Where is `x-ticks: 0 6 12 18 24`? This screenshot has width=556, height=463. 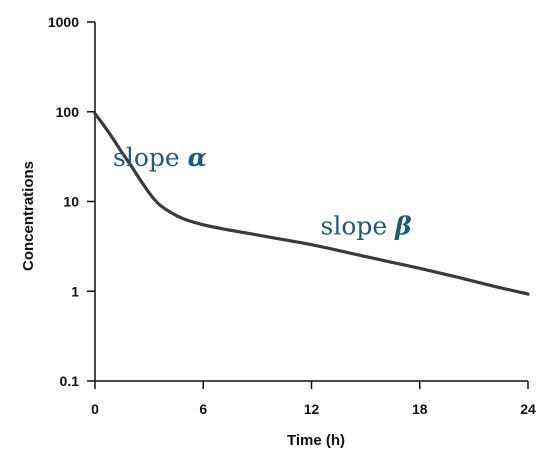 x-ticks: 0 6 12 18 24 is located at coordinates (313, 399).